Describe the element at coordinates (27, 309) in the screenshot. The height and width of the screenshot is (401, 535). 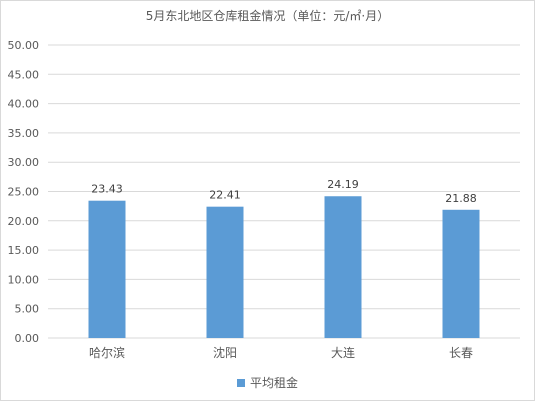
I see `y-tick-label: 5.00` at that location.